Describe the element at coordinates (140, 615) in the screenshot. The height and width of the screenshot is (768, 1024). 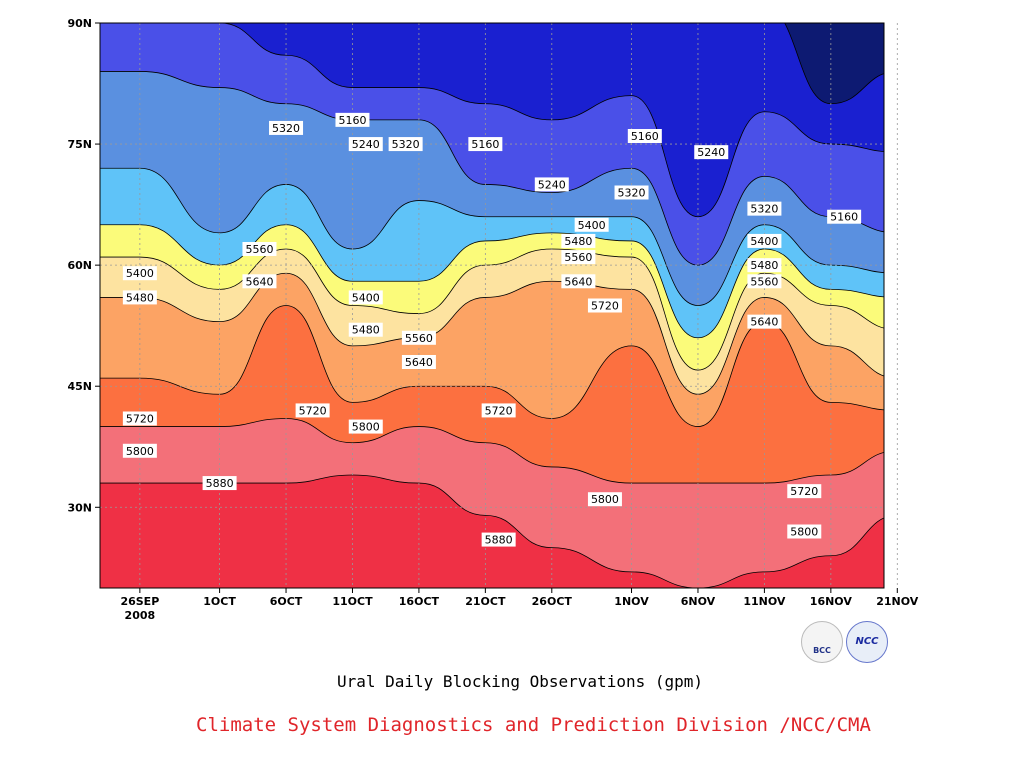
I see `x-year-label: 2008` at that location.